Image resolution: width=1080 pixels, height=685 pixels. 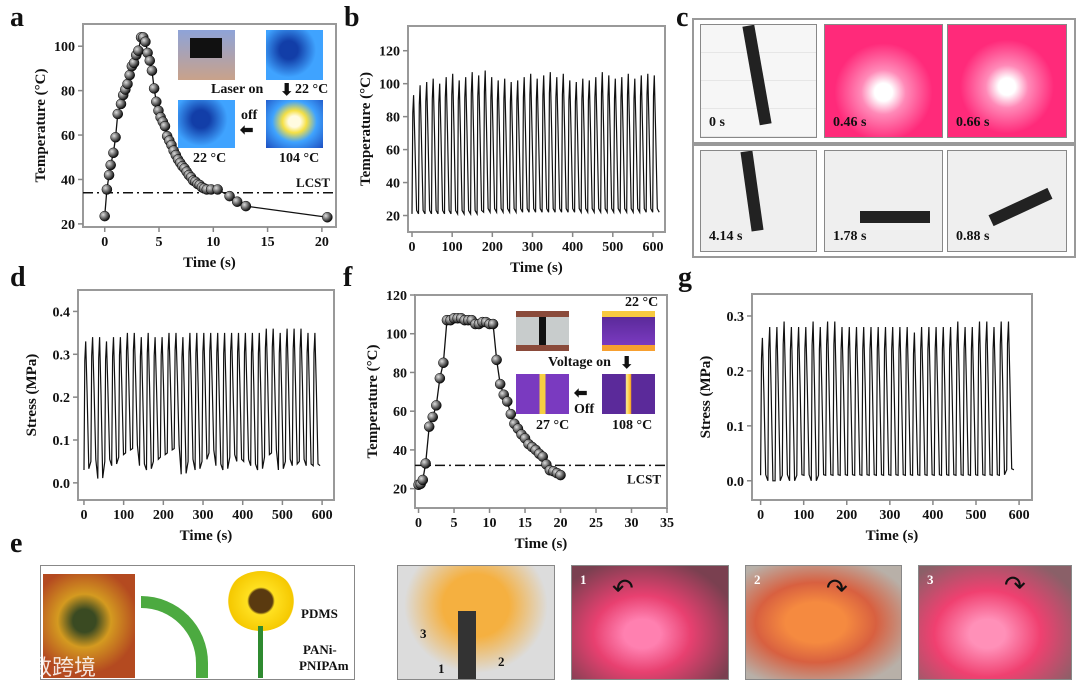 What do you see at coordinates (68, 92) in the screenshot?
I see `y-tick-label: 80` at bounding box center [68, 92].